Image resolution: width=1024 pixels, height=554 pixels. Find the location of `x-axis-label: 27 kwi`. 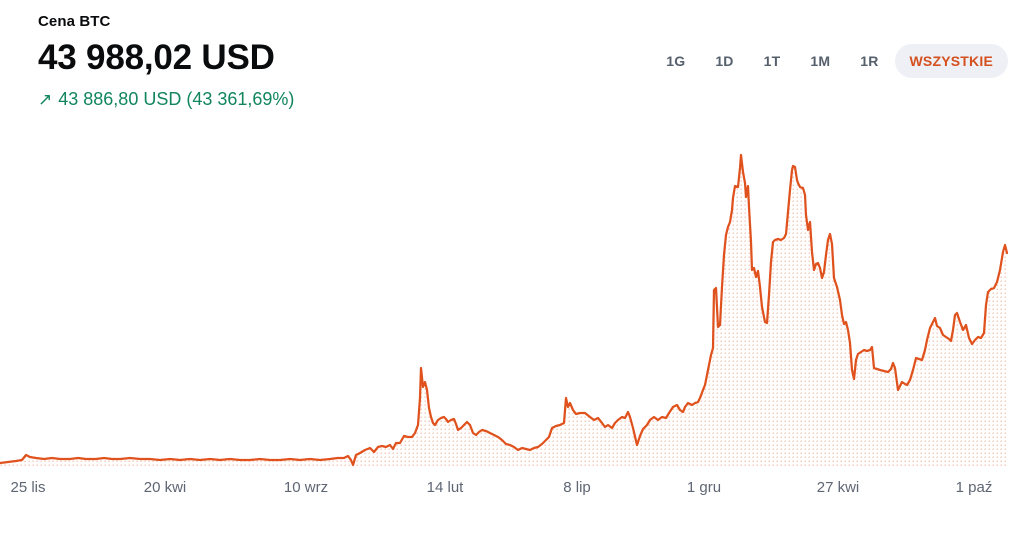

x-axis-label: 27 kwi is located at coordinates (838, 487).